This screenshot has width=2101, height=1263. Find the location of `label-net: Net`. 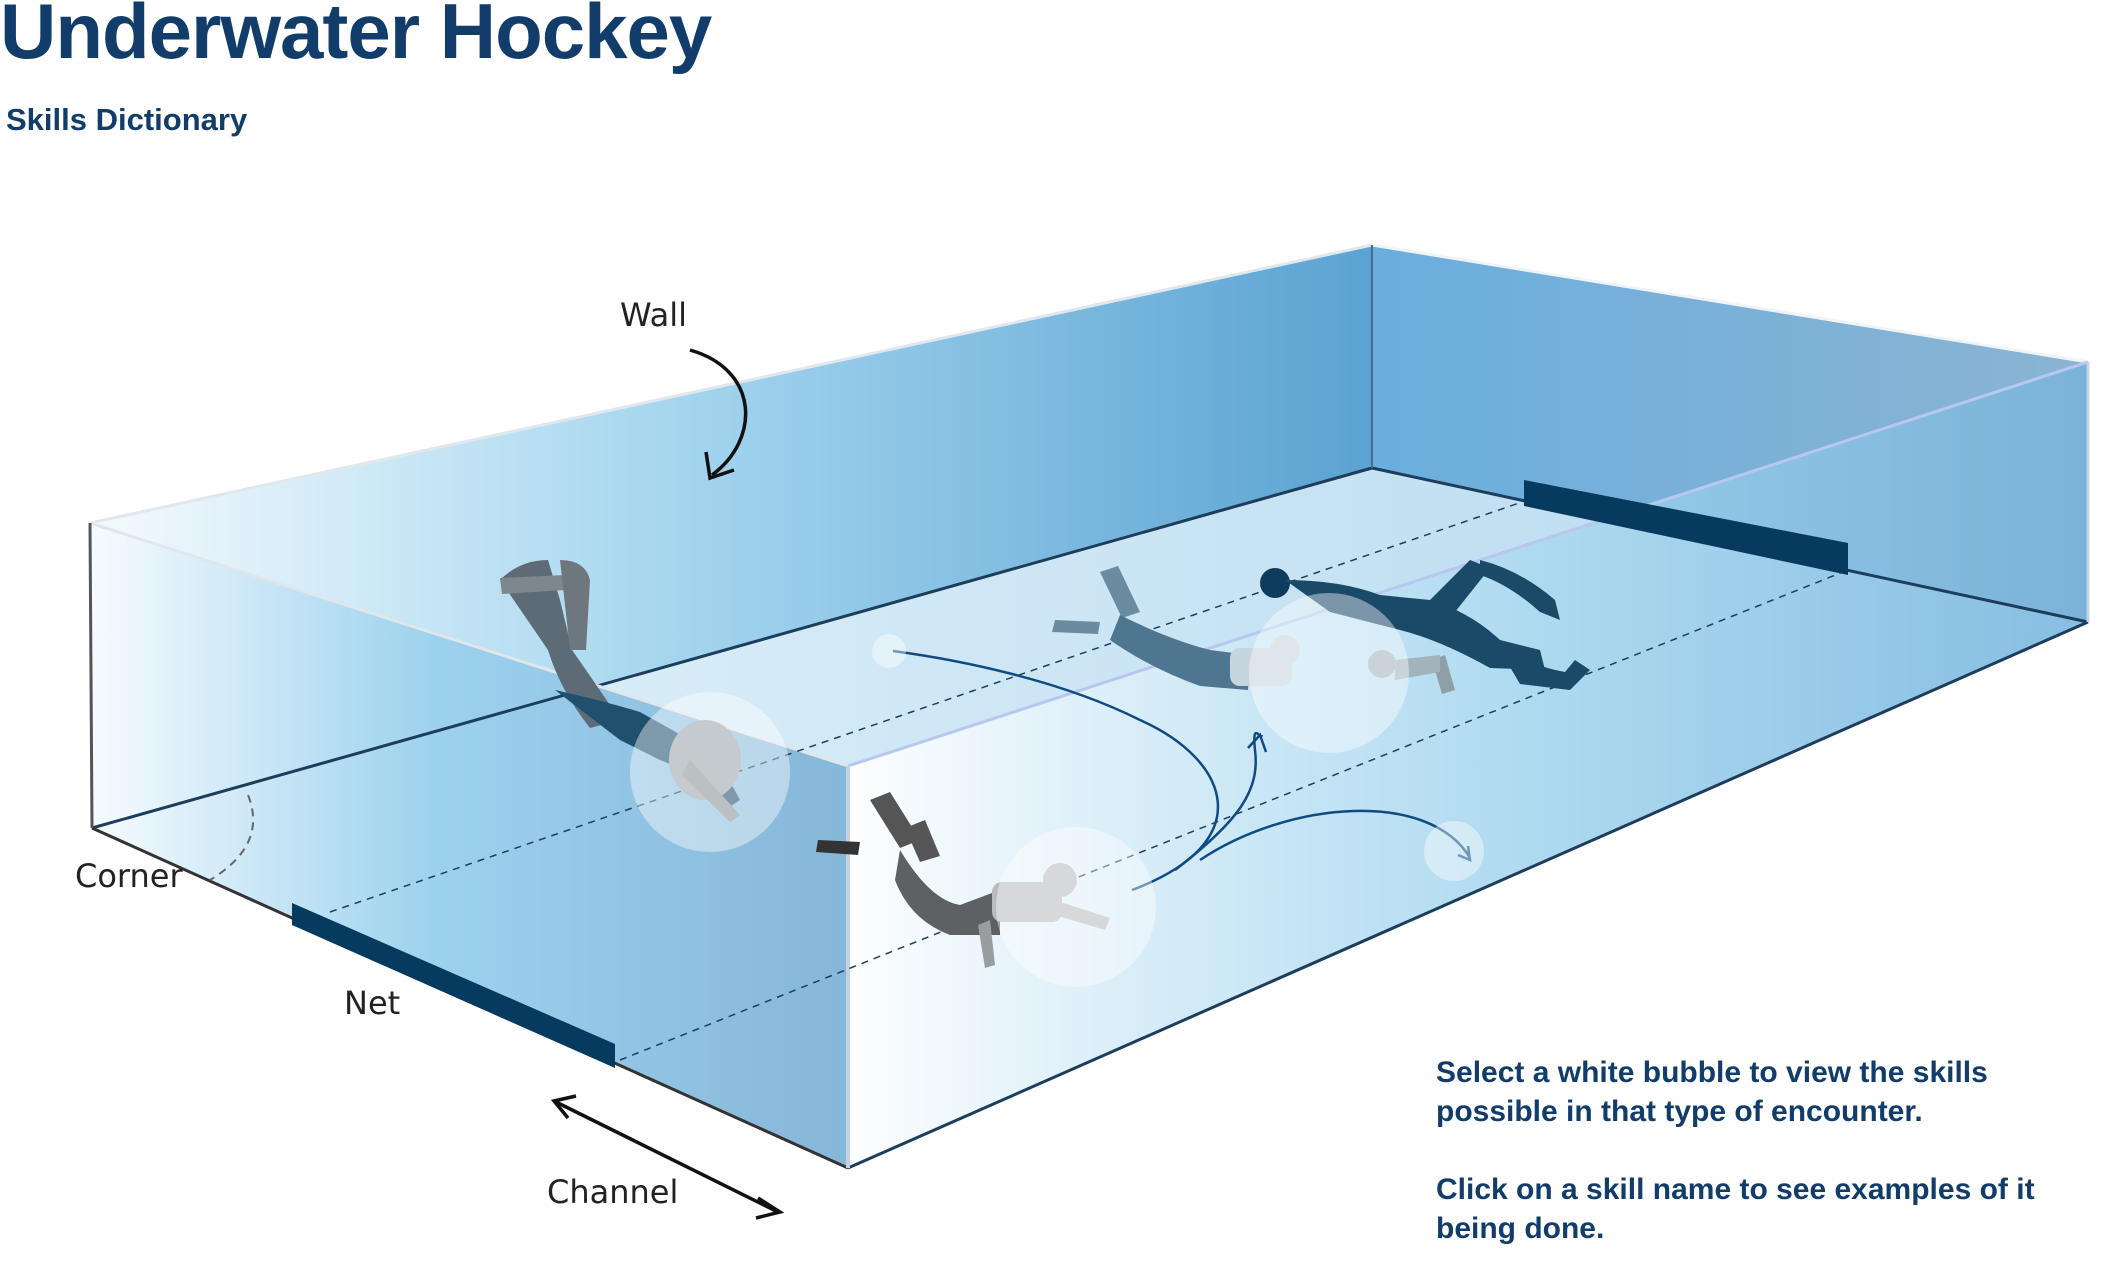

label-net: Net is located at coordinates (372, 1003).